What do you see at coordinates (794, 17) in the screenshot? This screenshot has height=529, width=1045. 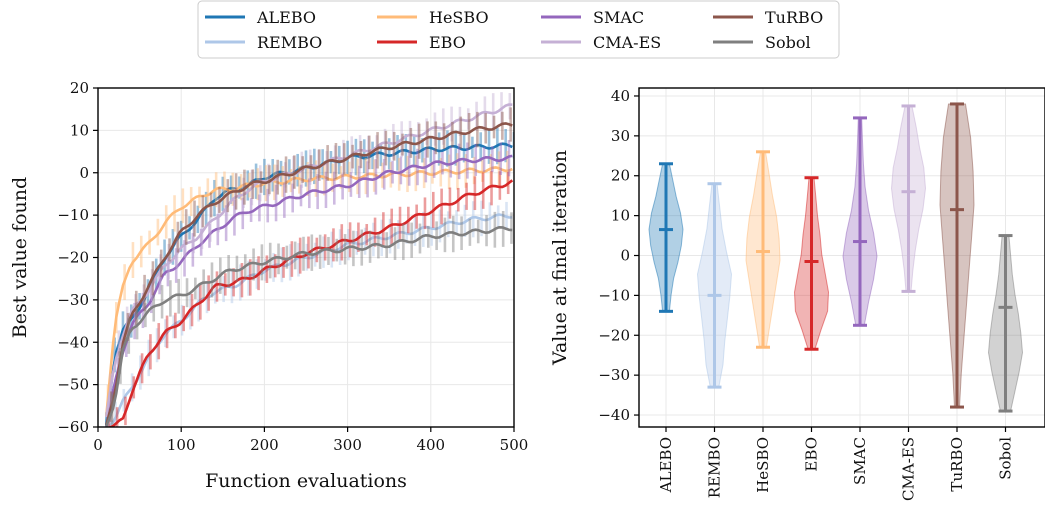 I see `legend-label-turbo: TuRBO` at bounding box center [794, 17].